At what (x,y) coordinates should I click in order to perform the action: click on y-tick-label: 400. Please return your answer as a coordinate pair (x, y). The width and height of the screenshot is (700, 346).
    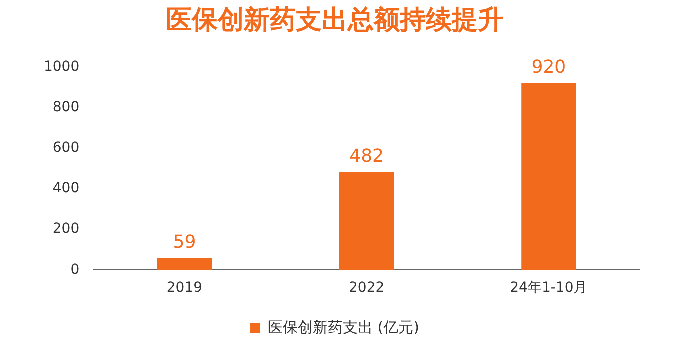
    Looking at the image, I should click on (66, 188).